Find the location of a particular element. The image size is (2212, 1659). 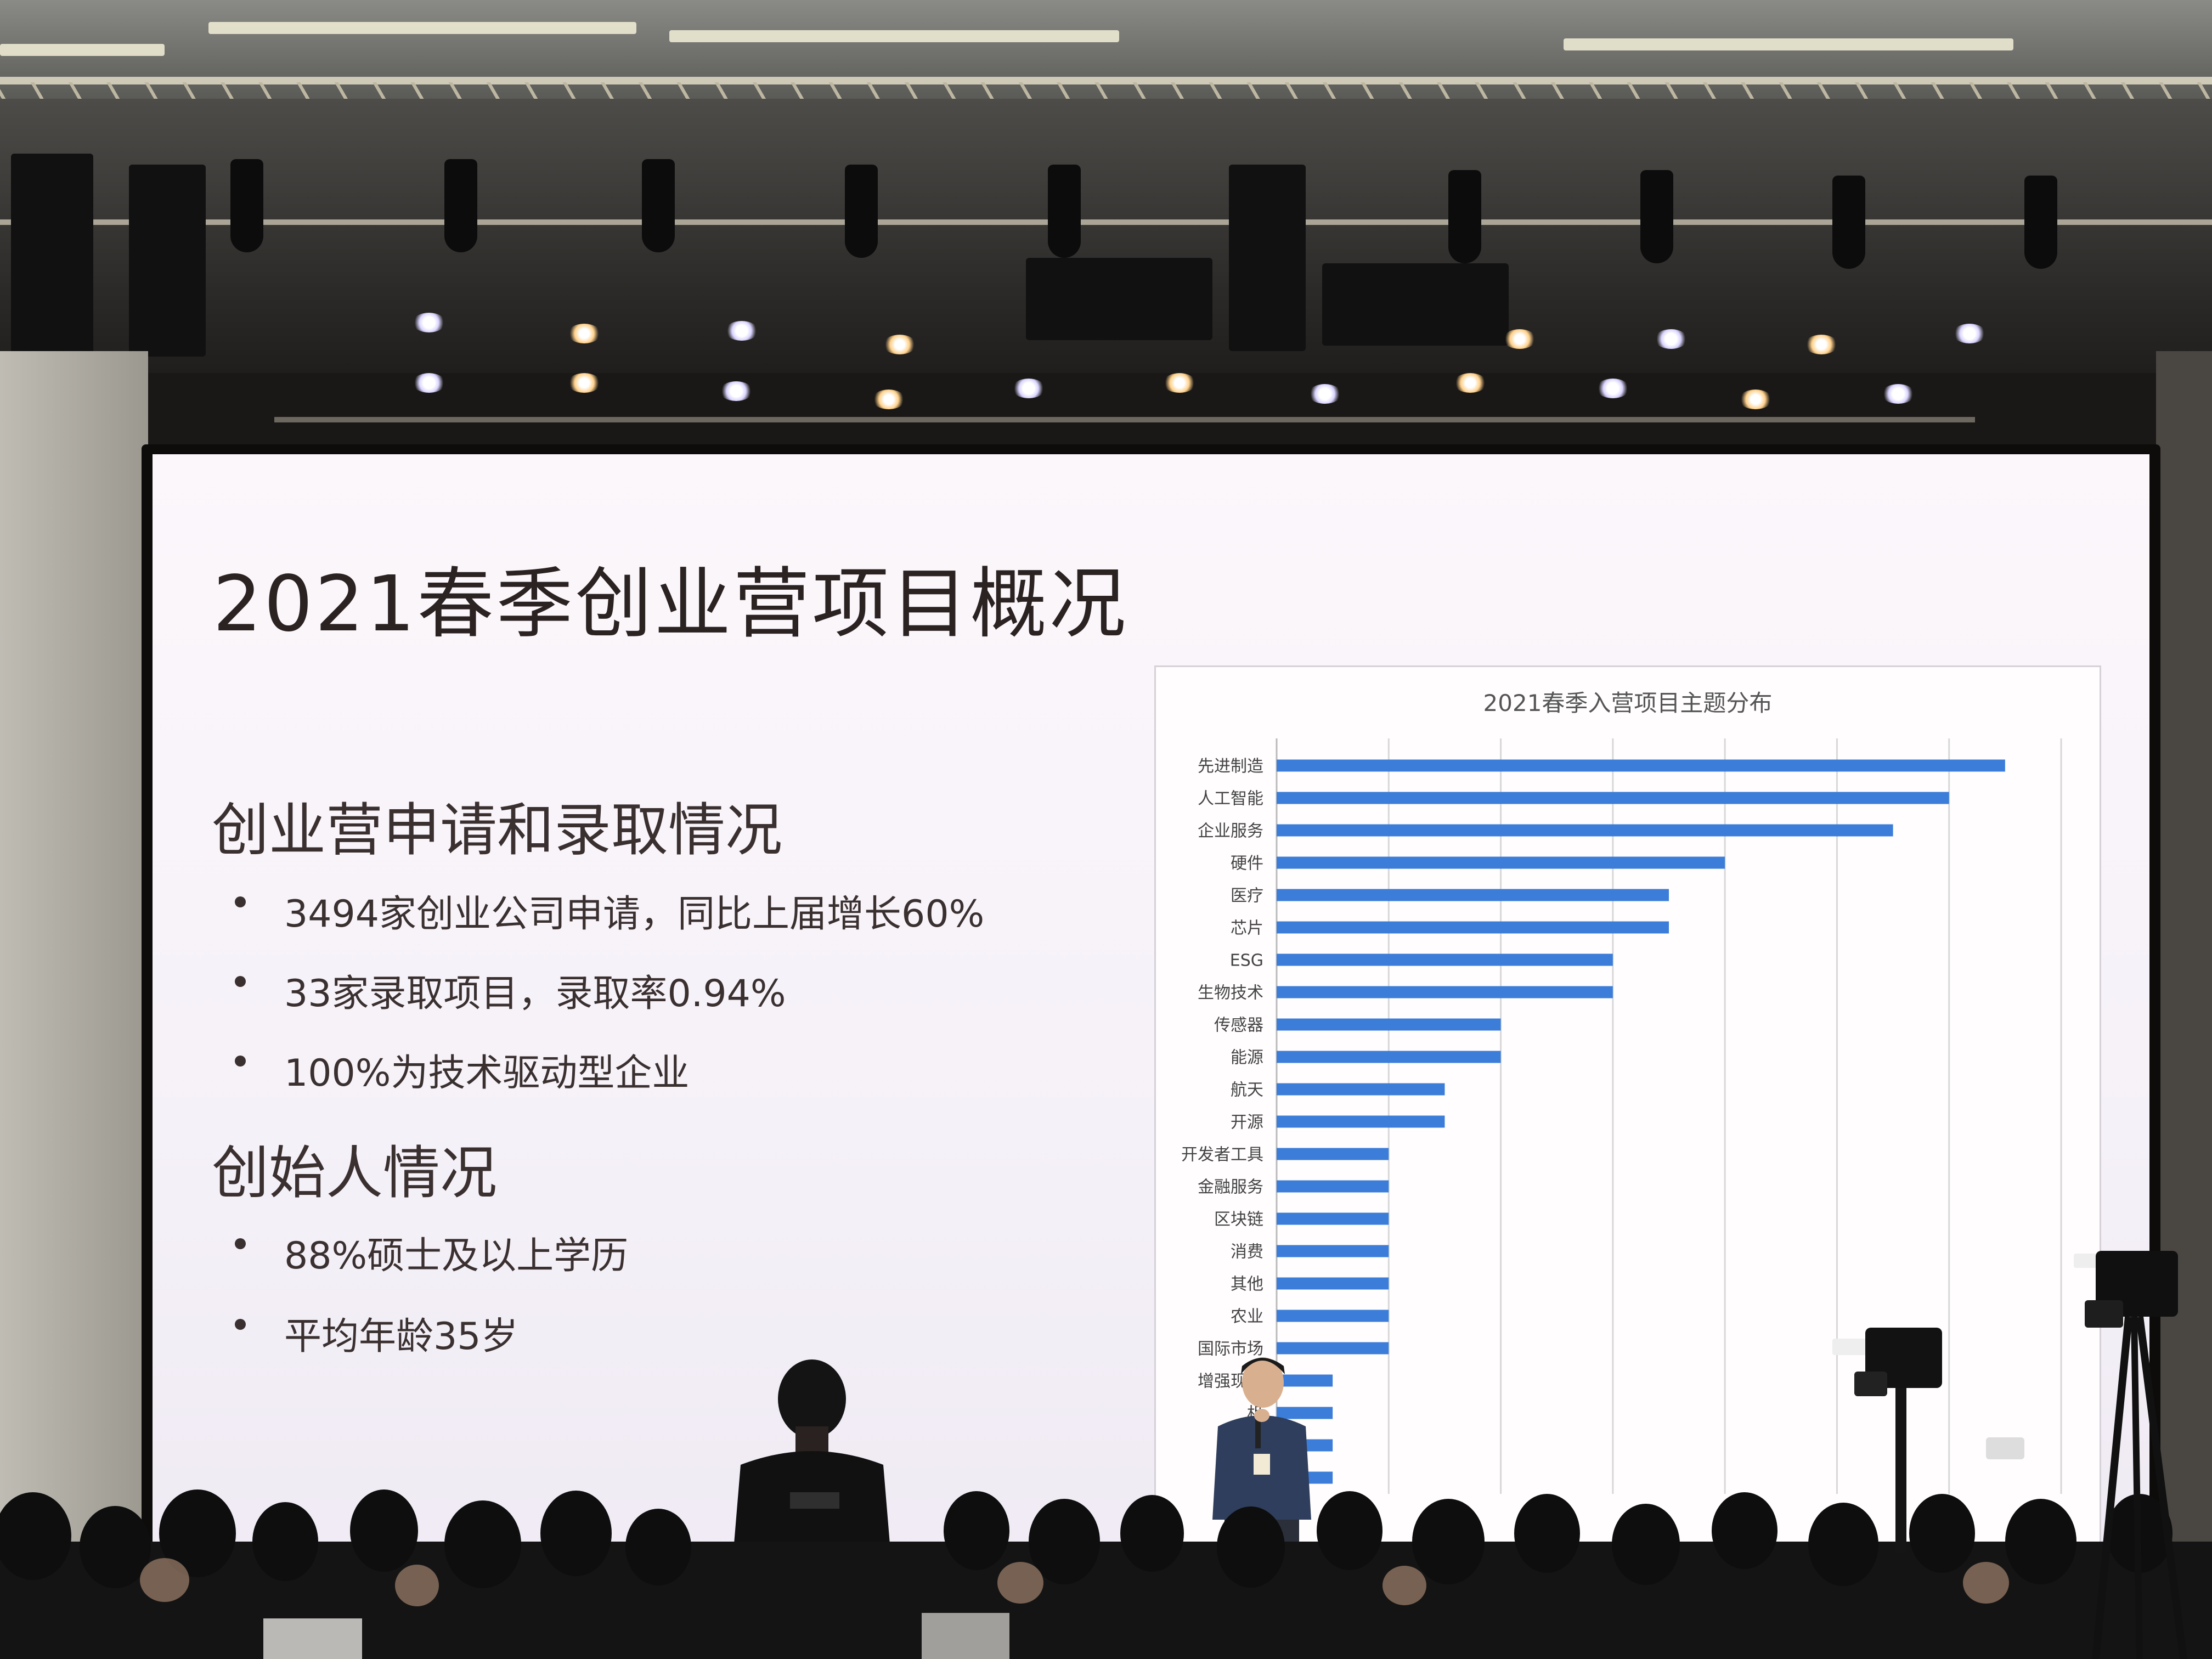

category-label: 人工智能 is located at coordinates (1231, 799).